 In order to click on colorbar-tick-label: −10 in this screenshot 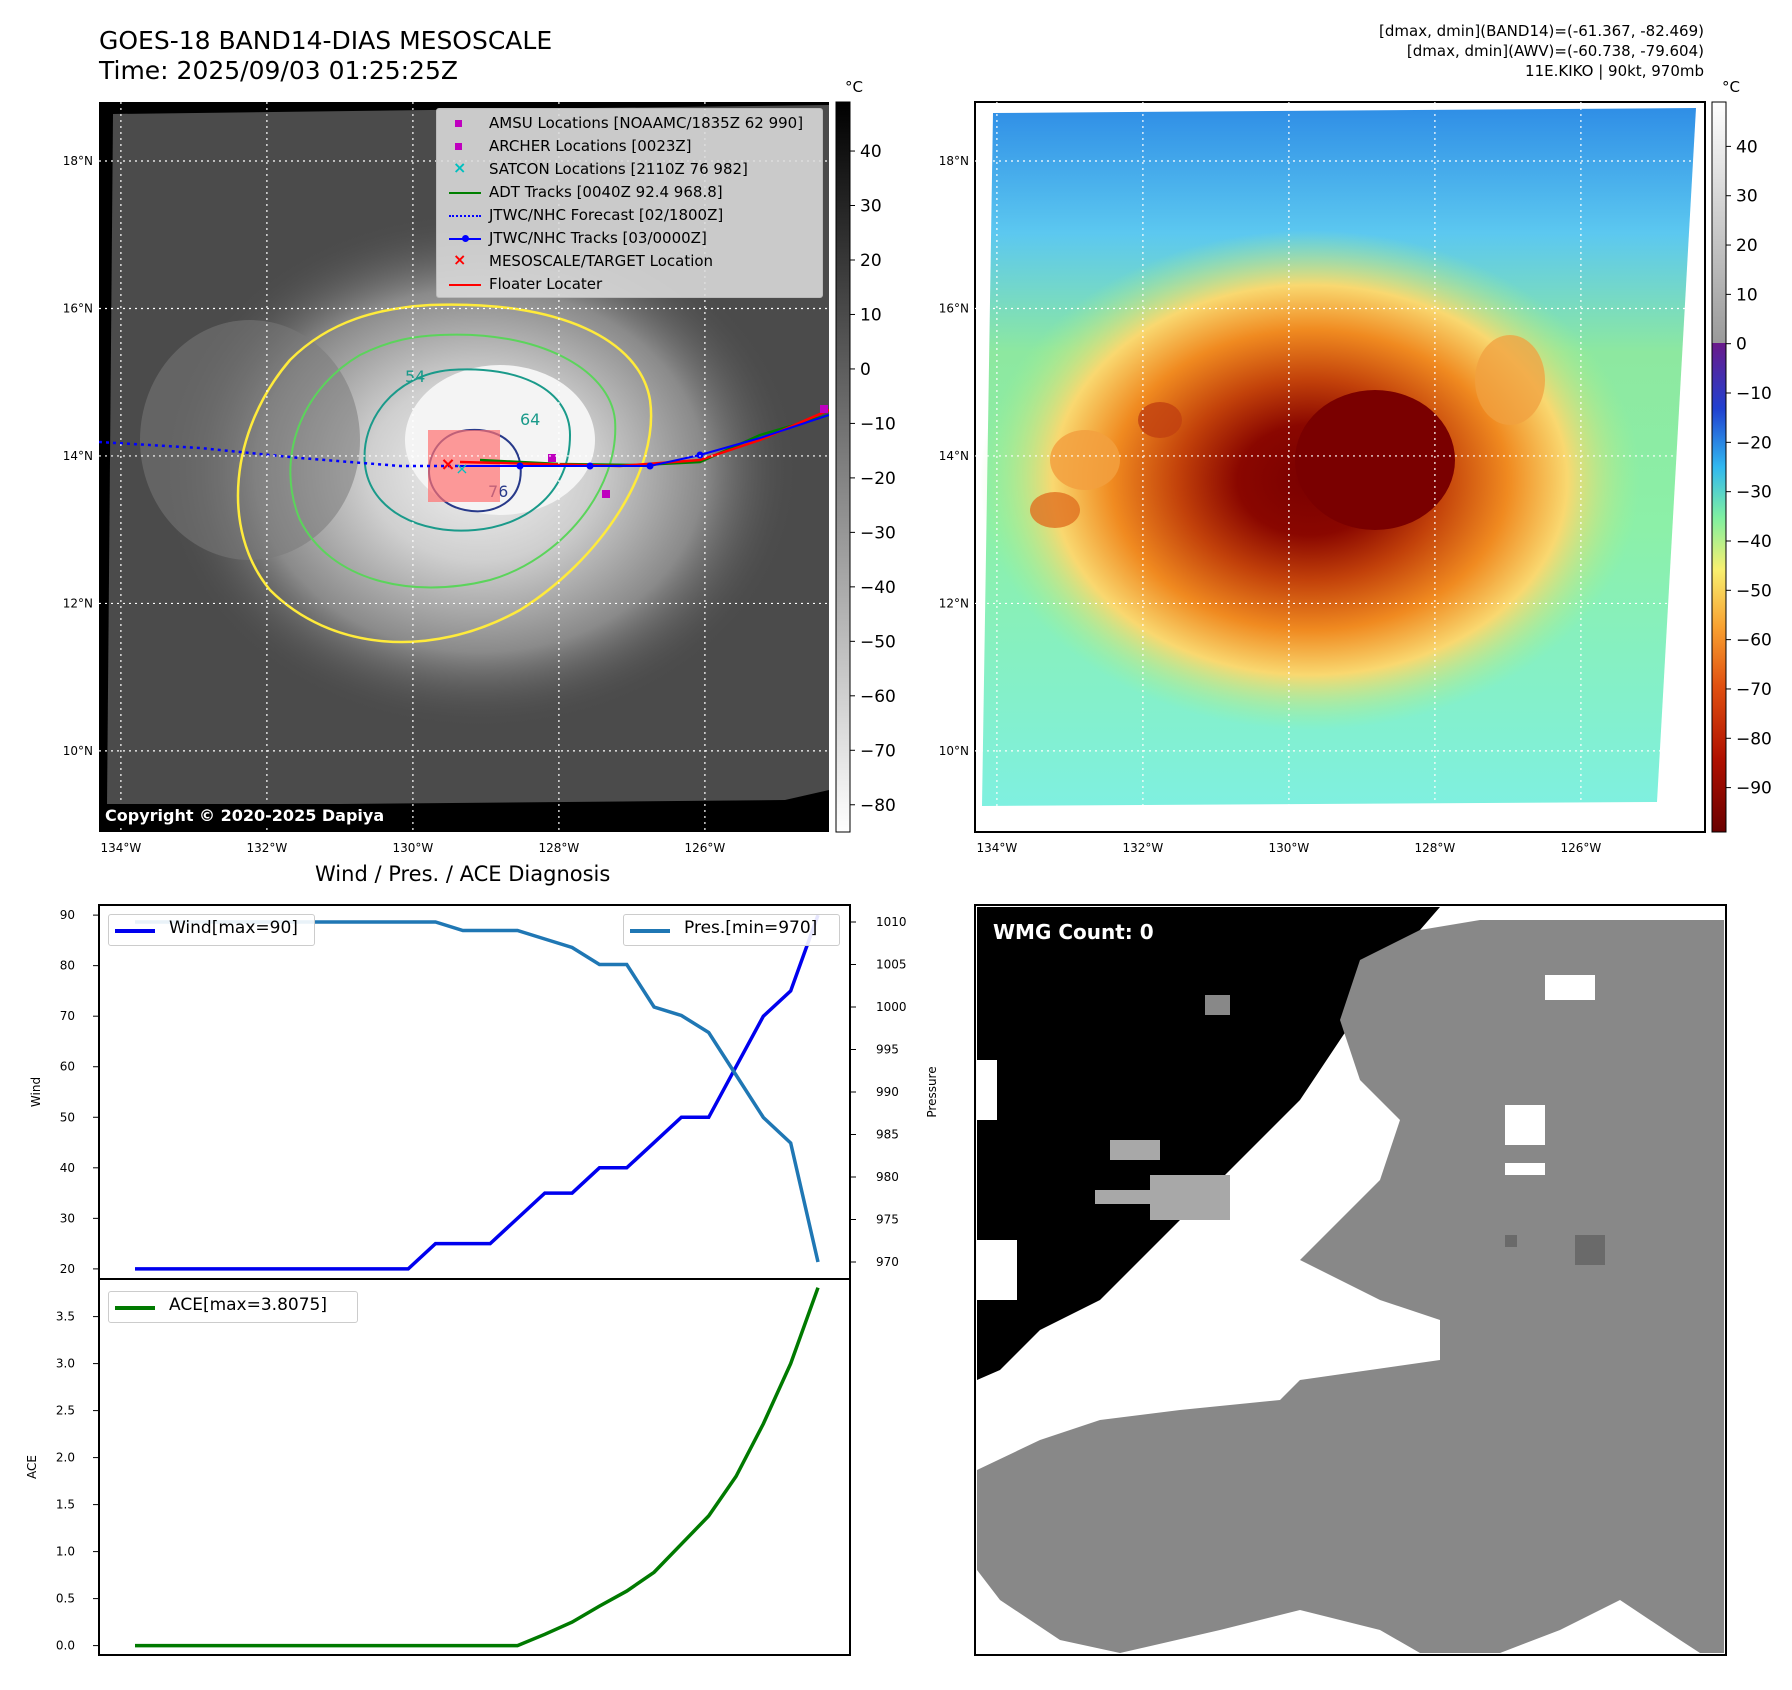, I will do `click(878, 424)`.